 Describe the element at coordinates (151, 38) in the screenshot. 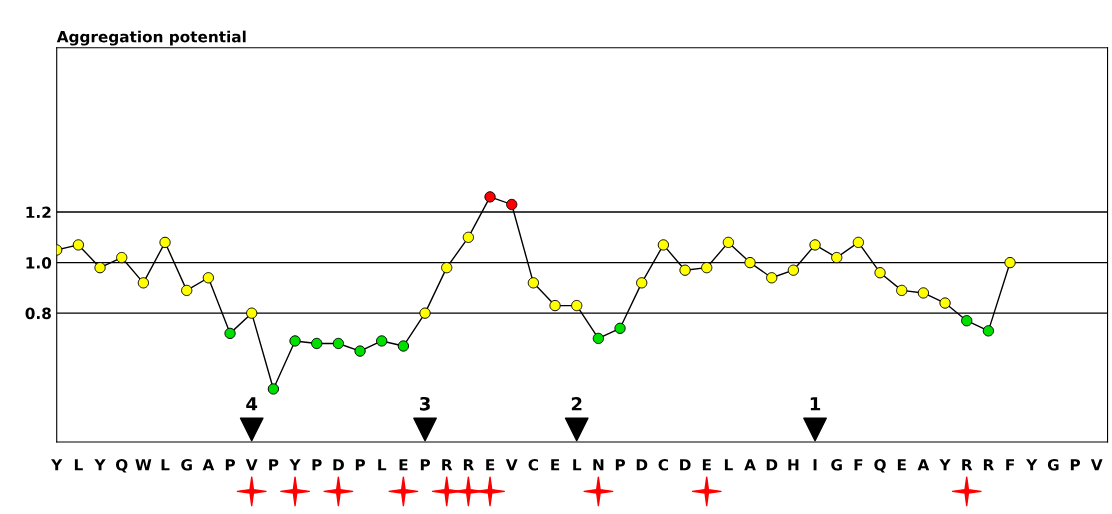

I see `chart-title: Aggregation potential` at that location.